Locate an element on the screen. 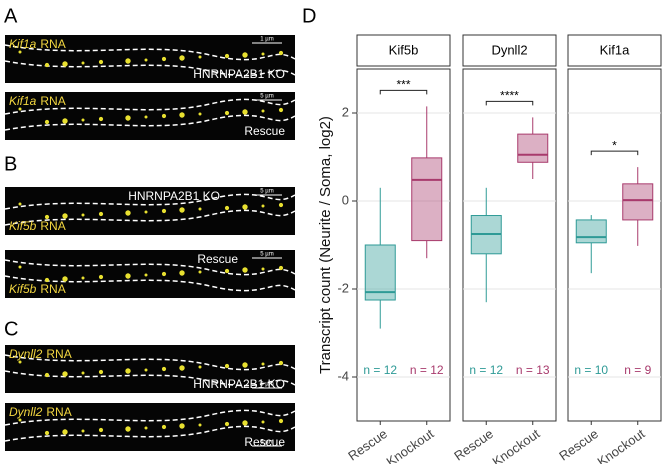 This screenshot has height=469, width=670. panel-letter: C is located at coordinates (11, 329).